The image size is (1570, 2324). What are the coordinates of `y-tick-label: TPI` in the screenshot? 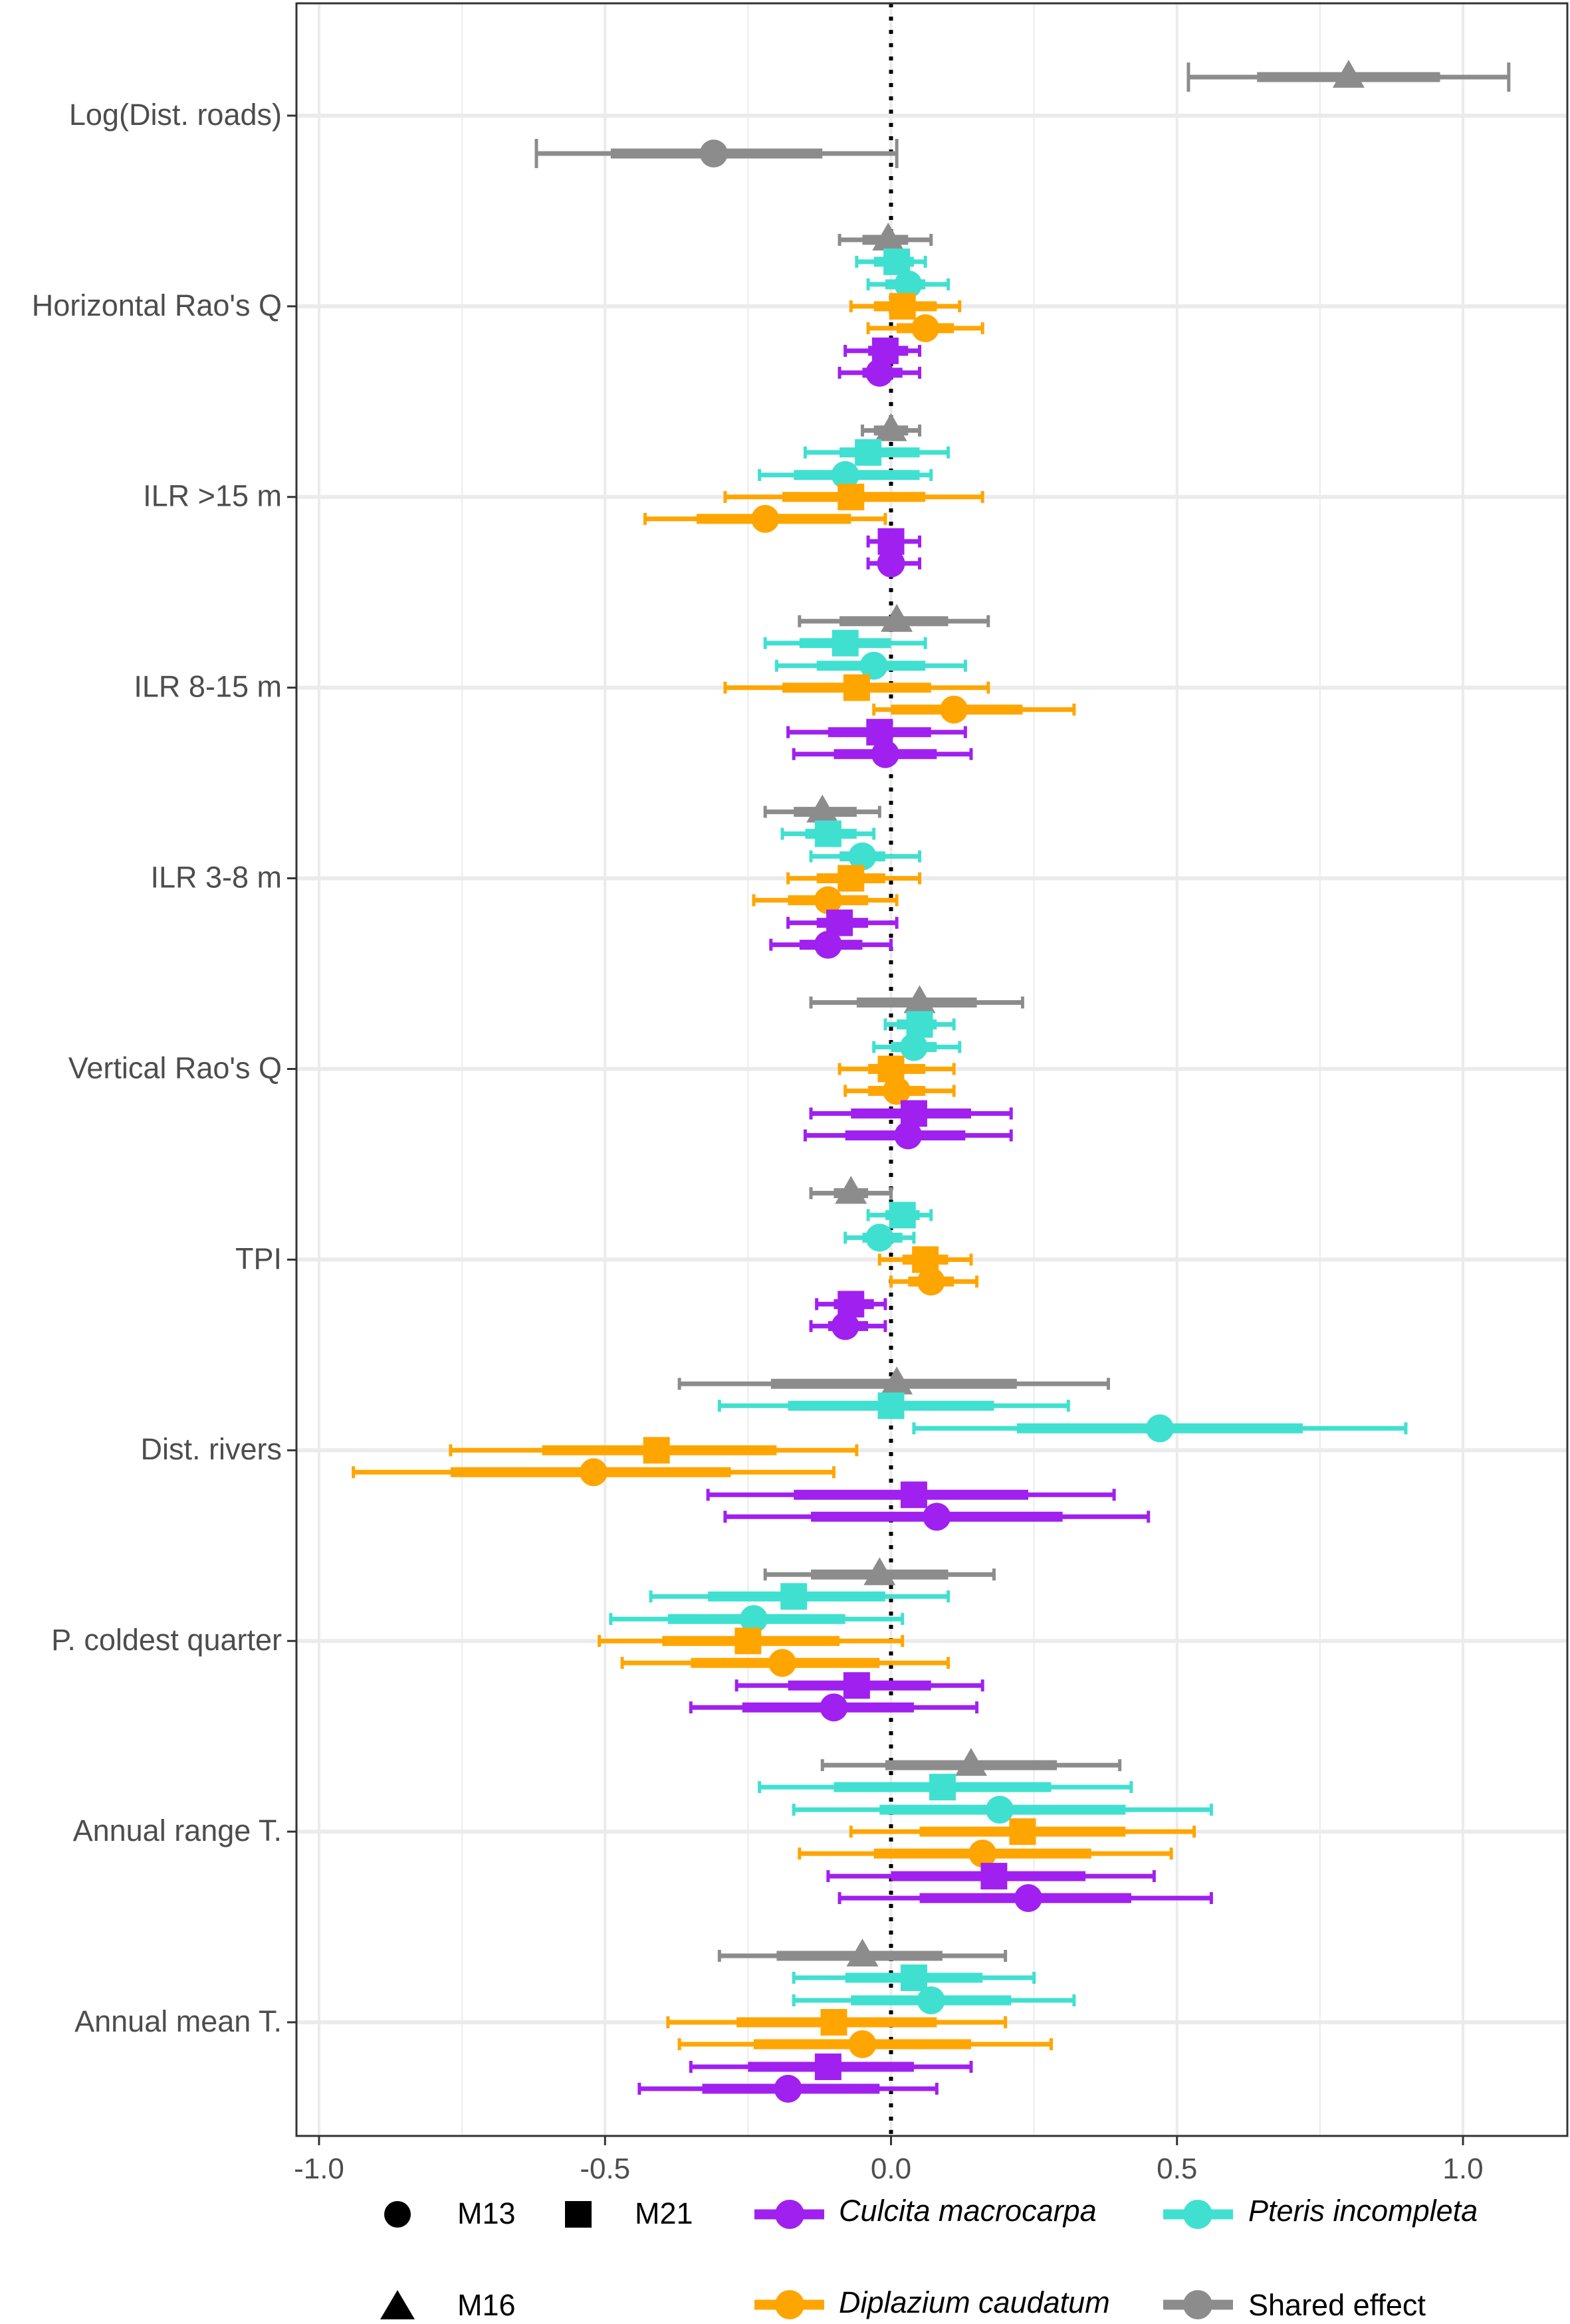 It's located at (259, 1258).